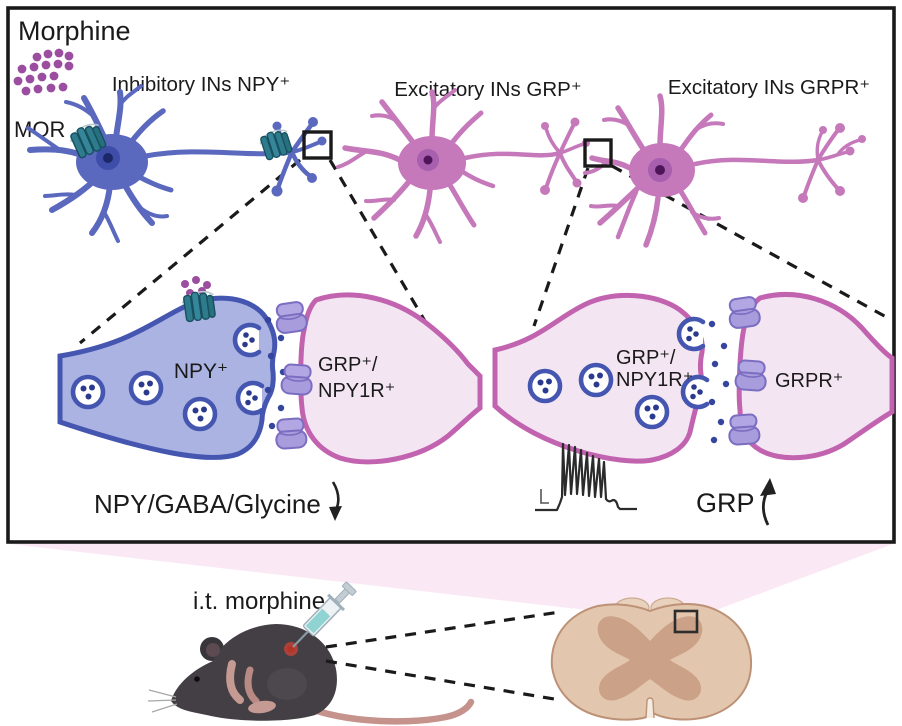 This screenshot has height=726, width=902. I want to click on postsynaptic-terminal-grpr, so click(815, 376).